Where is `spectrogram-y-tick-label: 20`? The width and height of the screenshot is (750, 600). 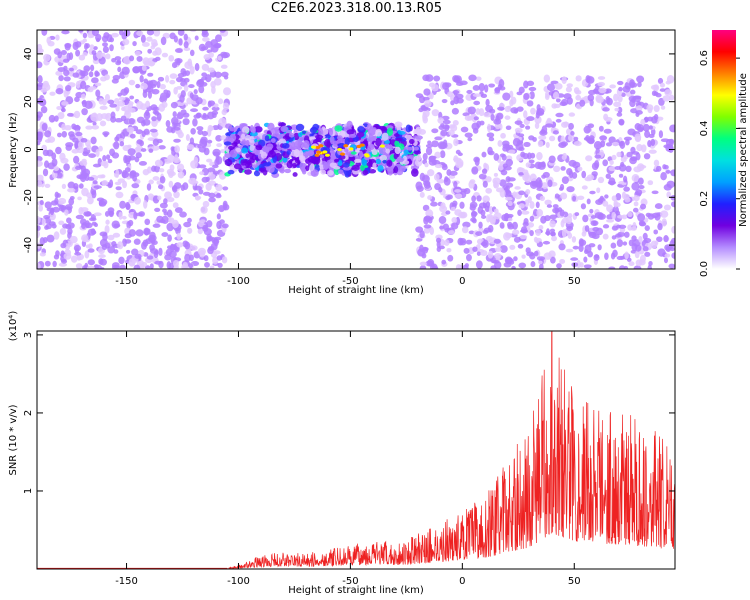
spectrogram-y-tick-label: 20 is located at coordinates (28, 101).